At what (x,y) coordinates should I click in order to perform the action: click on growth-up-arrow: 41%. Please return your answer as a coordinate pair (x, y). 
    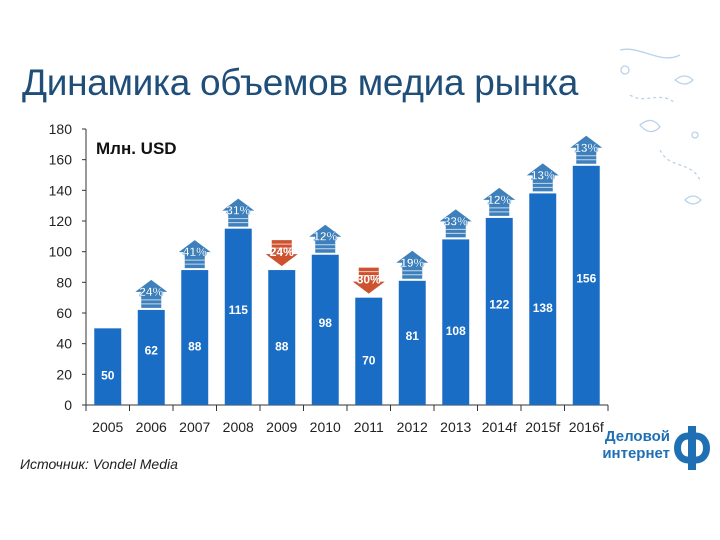
    Looking at the image, I should click on (194, 254).